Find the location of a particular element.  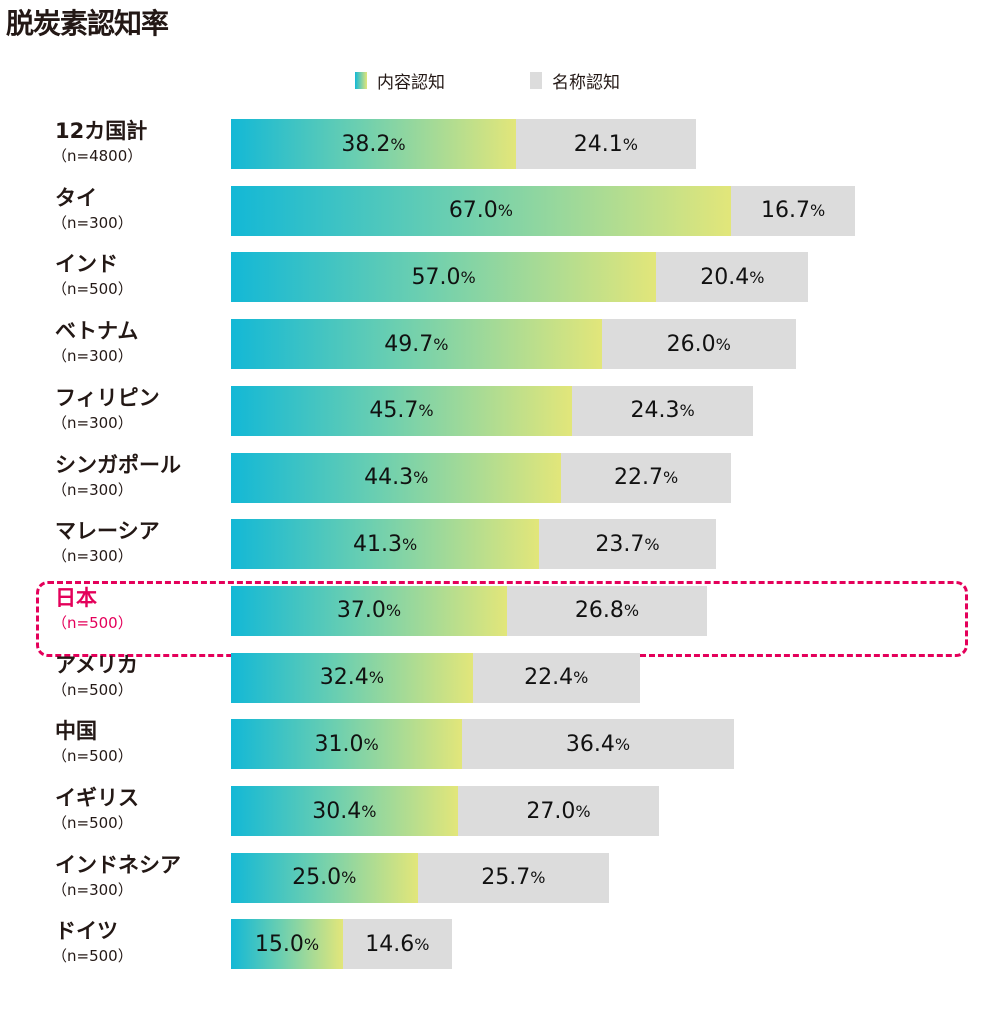

bar-row: 中国 （n=500） 31.0% 36.4% is located at coordinates (500, 744).